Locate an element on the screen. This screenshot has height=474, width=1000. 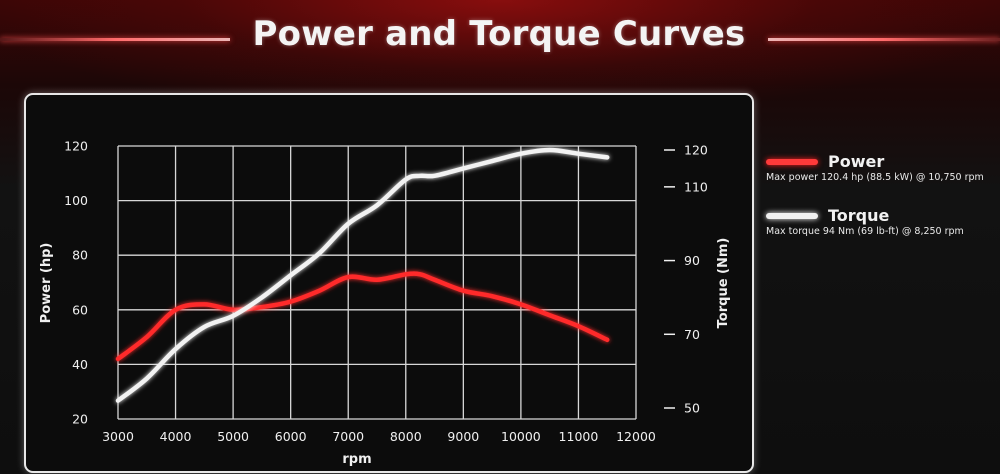
y-left-tick-120: 120 is located at coordinates (76, 146).